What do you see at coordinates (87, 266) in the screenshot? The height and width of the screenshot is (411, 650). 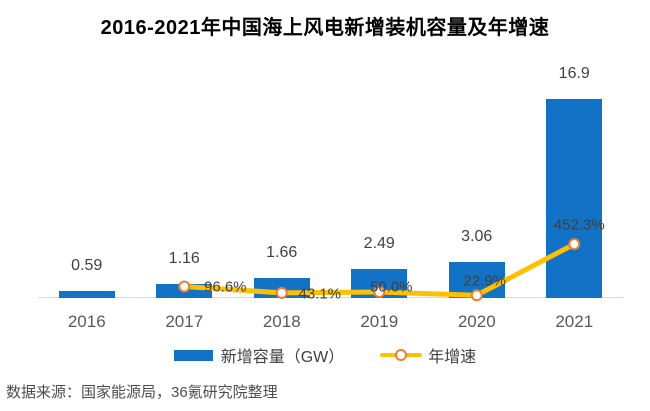 I see `bar-value-label-2016: 0.59` at bounding box center [87, 266].